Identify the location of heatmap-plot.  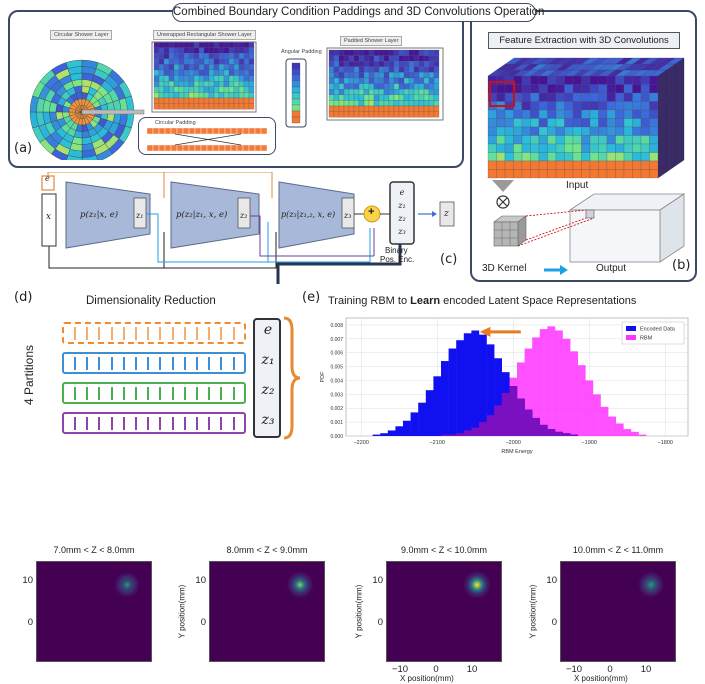
(267, 611).